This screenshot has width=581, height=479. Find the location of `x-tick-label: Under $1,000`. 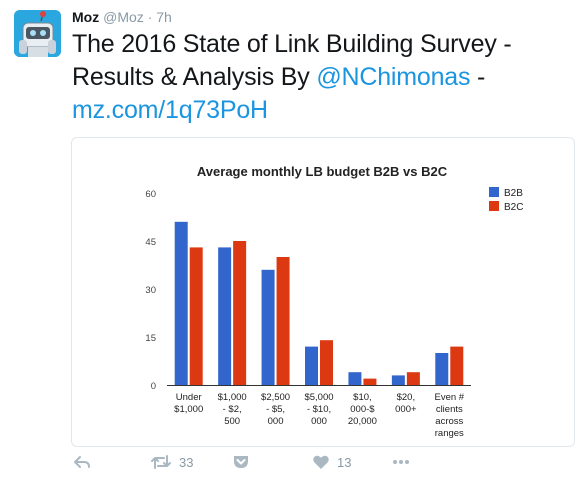

x-tick-label: Under $1,000 is located at coordinates (188, 403).